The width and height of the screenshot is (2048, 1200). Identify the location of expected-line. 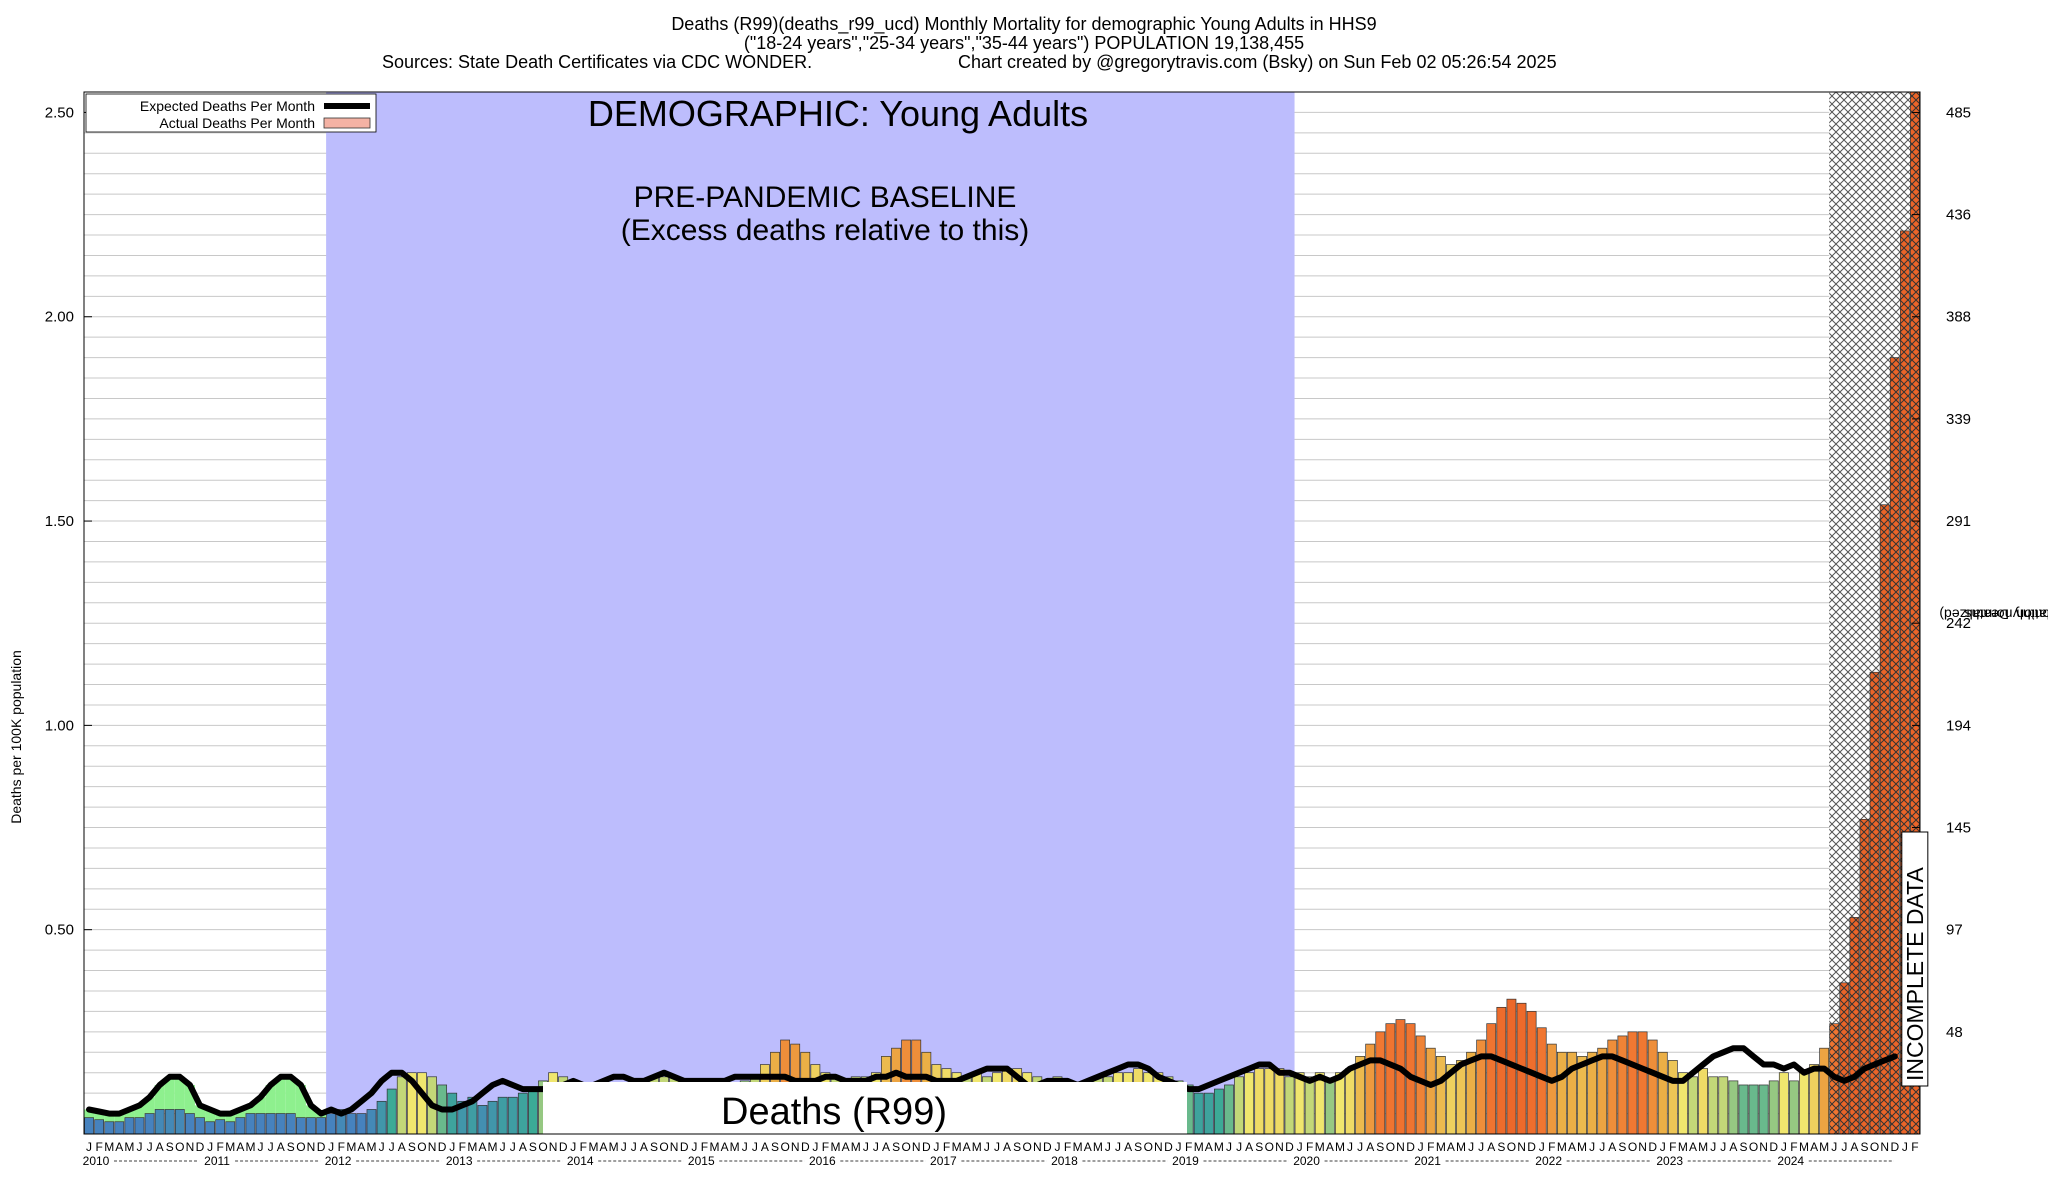
(992, 1081).